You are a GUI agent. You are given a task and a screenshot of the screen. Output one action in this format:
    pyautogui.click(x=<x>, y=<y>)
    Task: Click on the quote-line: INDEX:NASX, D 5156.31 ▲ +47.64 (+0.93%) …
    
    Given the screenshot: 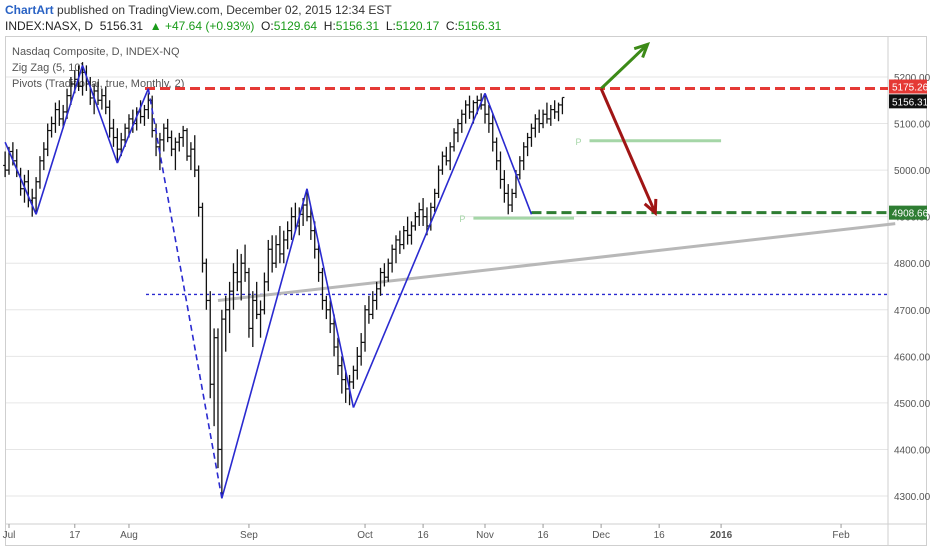 What is the action you would take?
    pyautogui.click(x=253, y=26)
    